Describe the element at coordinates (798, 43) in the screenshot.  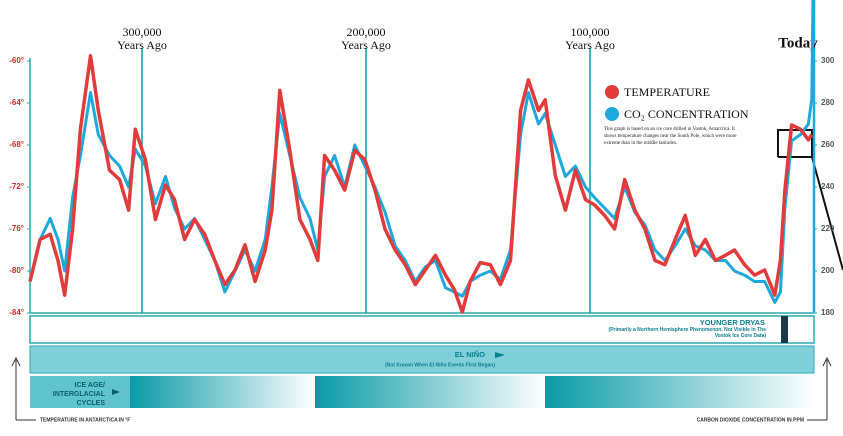
I see `x-tick-label: Today` at that location.